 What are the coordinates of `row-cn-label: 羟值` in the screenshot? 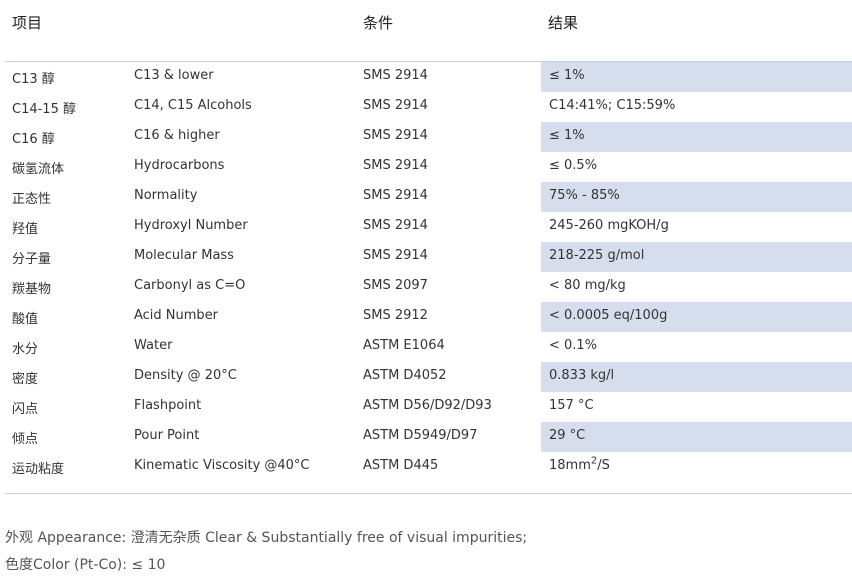 It's located at (25, 229).